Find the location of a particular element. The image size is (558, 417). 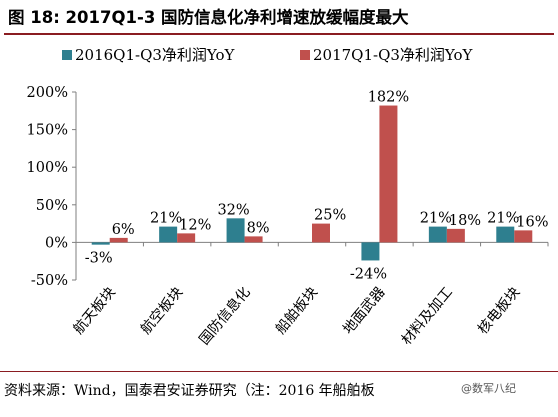

data-label-2-5: 182% is located at coordinates (388, 98).